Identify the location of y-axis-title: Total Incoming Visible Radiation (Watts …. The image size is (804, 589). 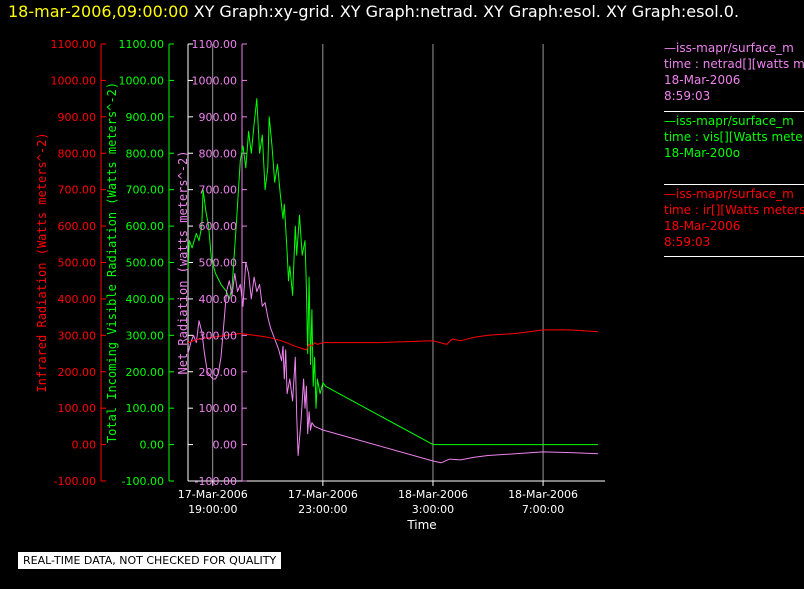
(112, 262).